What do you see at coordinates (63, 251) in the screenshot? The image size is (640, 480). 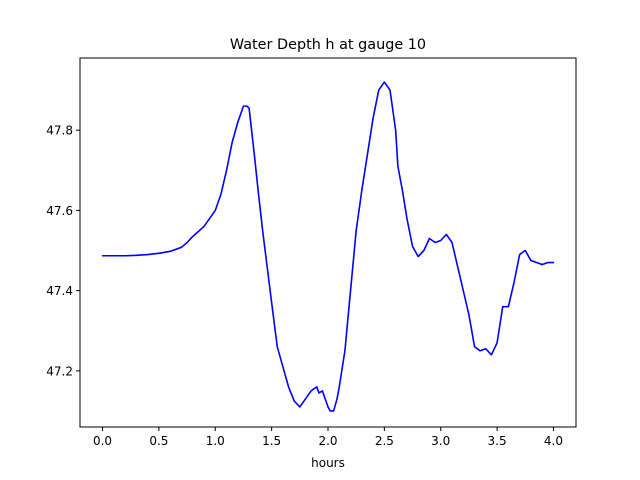 I see `y-axis: 47.2 47.4 47.6 47.8` at bounding box center [63, 251].